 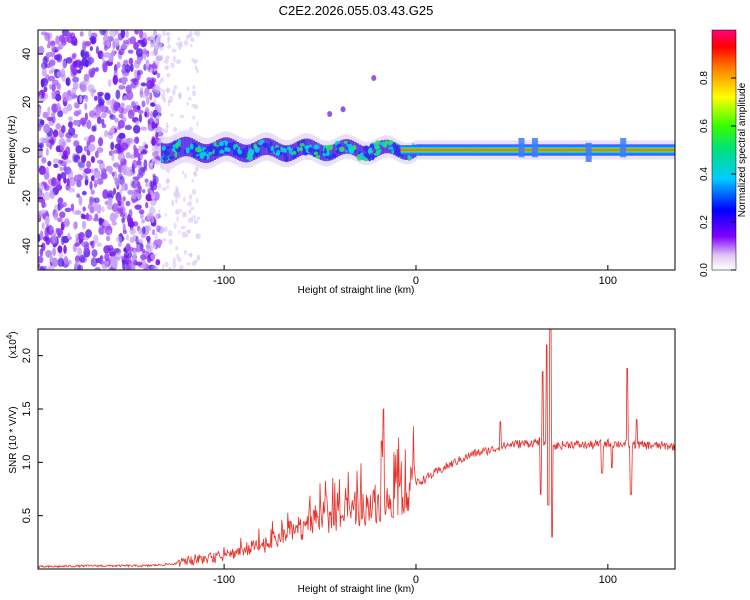 I want to click on snr-scale-label: (x10, so click(x=13, y=349).